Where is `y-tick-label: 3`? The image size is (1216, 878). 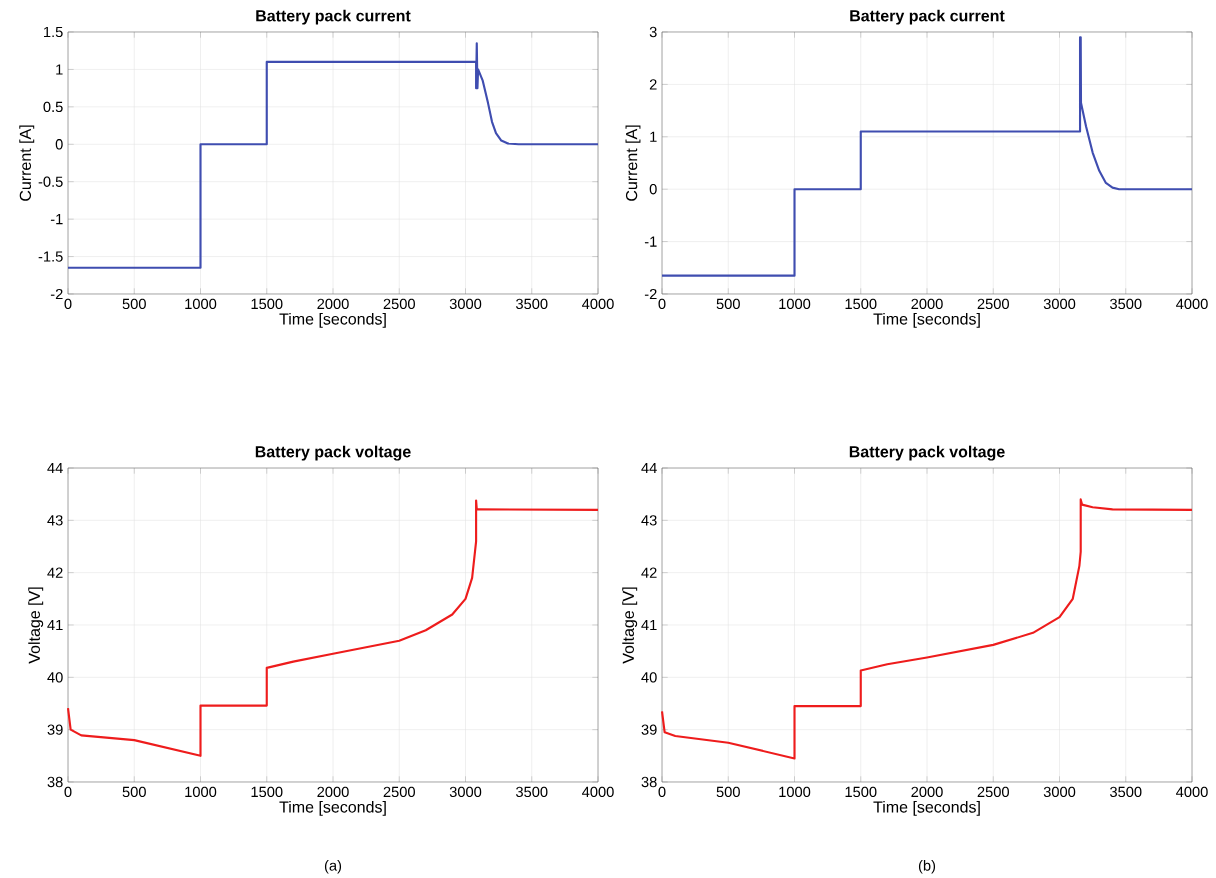
y-tick-label: 3 is located at coordinates (653, 32).